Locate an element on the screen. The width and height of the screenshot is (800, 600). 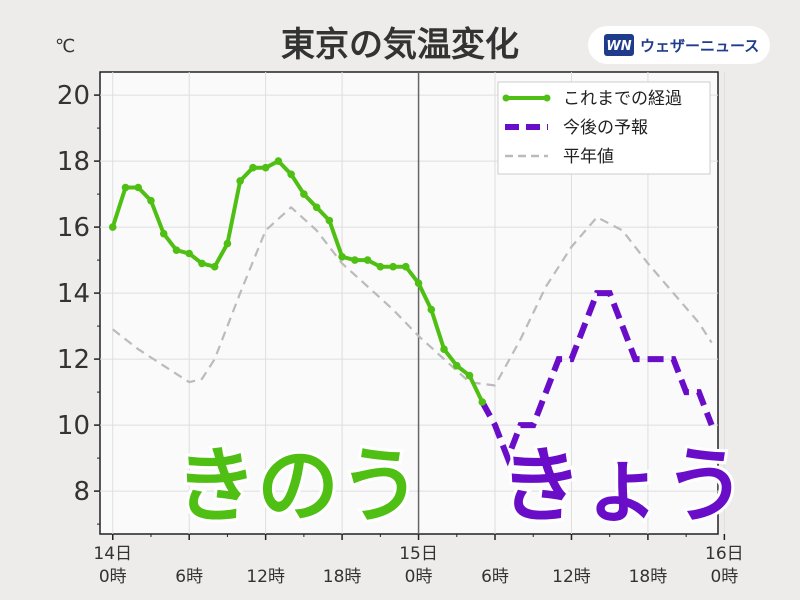
brand-logo-text: WN is located at coordinates (618, 46).